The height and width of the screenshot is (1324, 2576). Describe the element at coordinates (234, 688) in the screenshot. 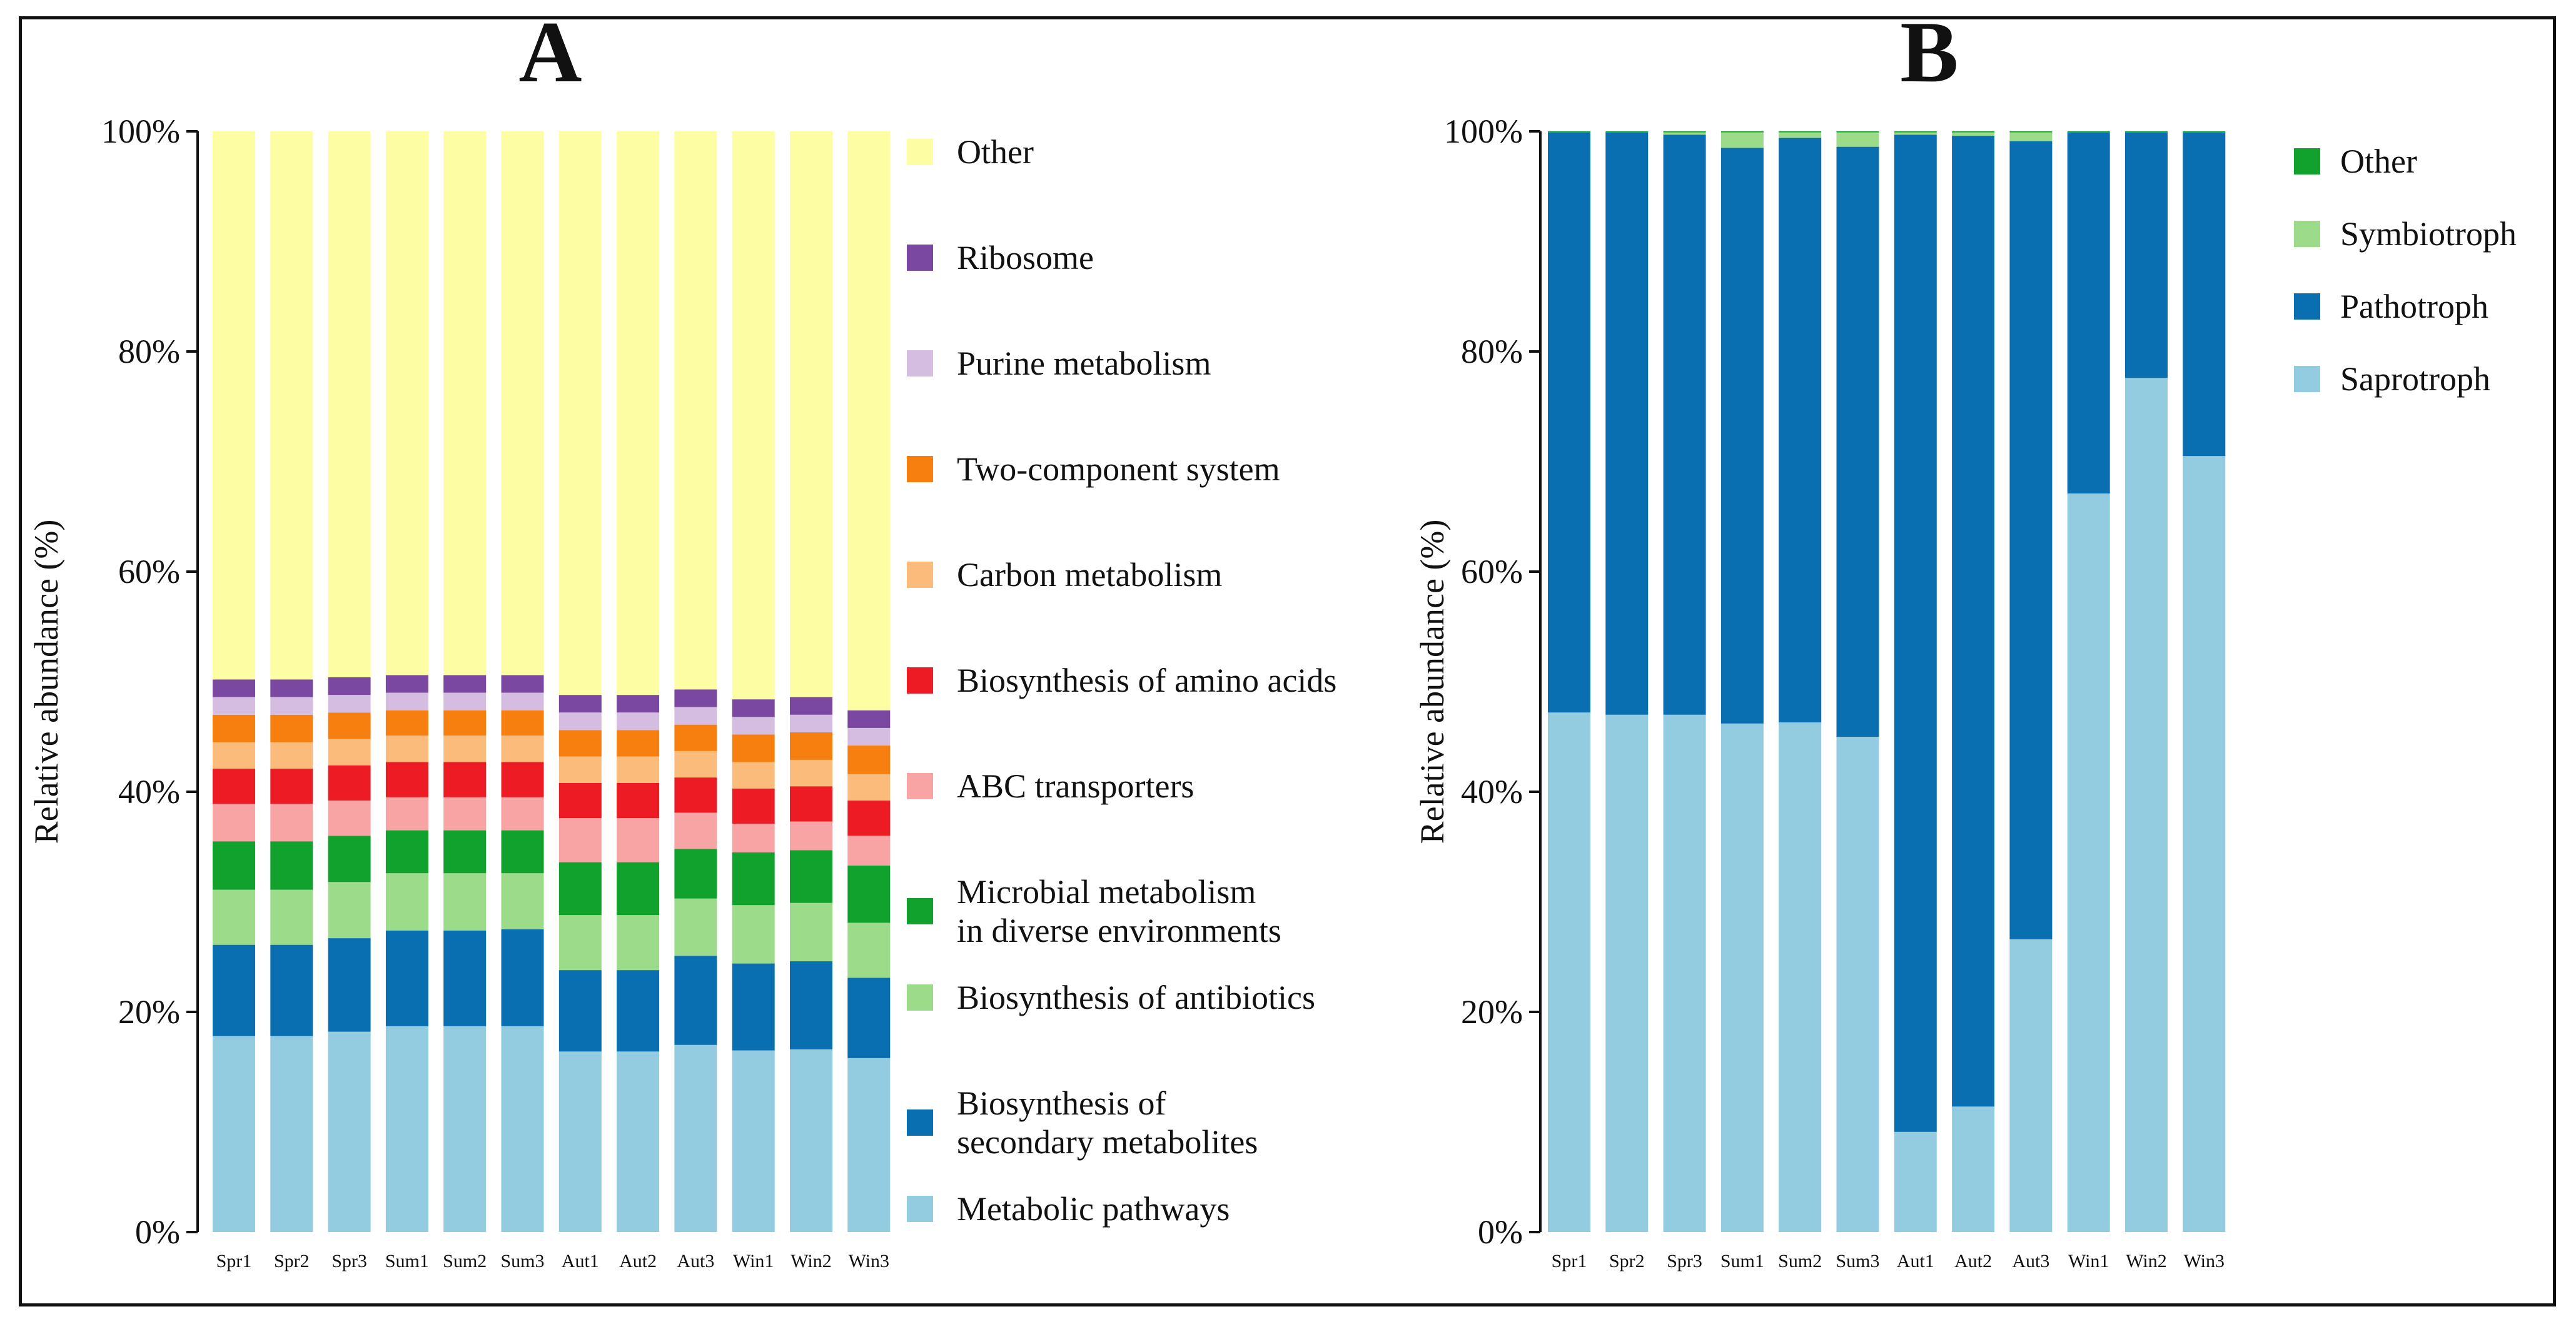

I see `panel-a-bar-spr1-ribosome` at that location.